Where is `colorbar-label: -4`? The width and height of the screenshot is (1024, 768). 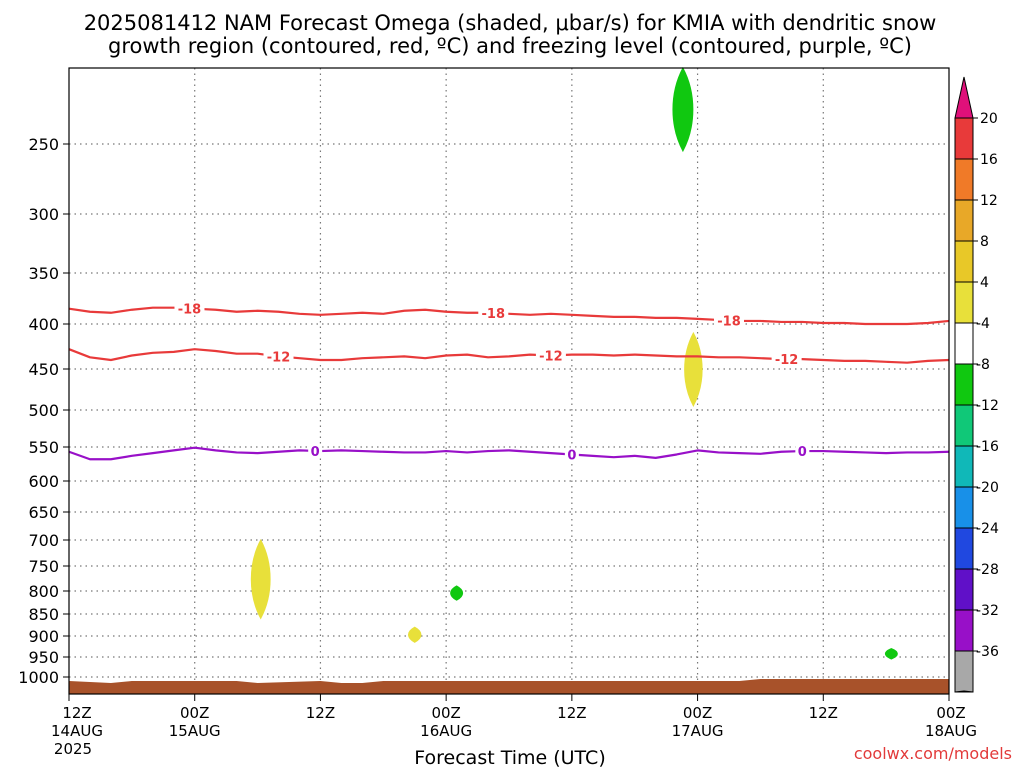
colorbar-label: -4 is located at coordinates (983, 324).